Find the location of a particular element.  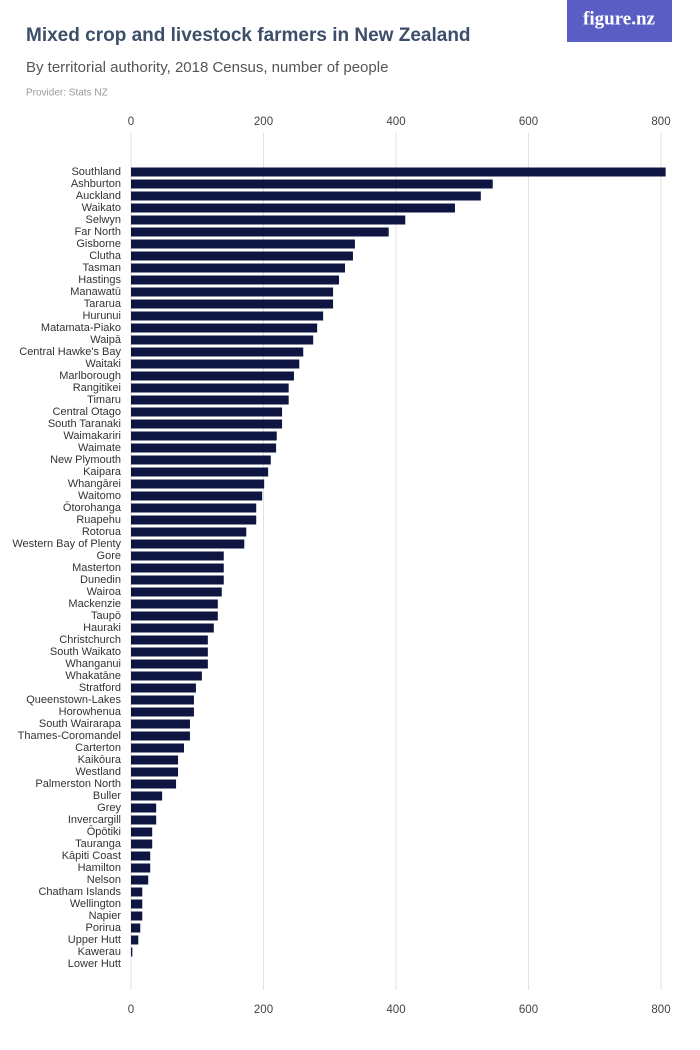

category-label: Auckland is located at coordinates (98, 196).